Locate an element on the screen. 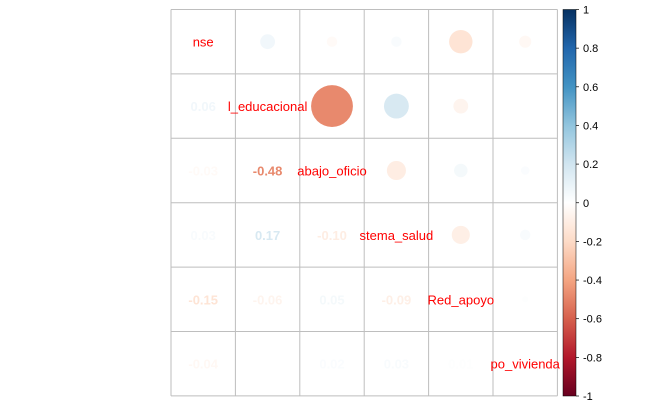 This screenshot has height=405, width=656. legend-tick-label: -0.2 is located at coordinates (592, 242).